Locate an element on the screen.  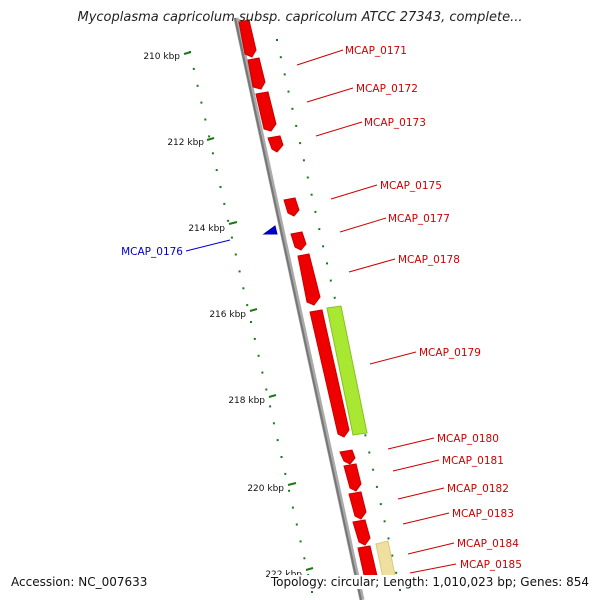
label-mcap-0171: MCAP_0171 is located at coordinates (376, 51).